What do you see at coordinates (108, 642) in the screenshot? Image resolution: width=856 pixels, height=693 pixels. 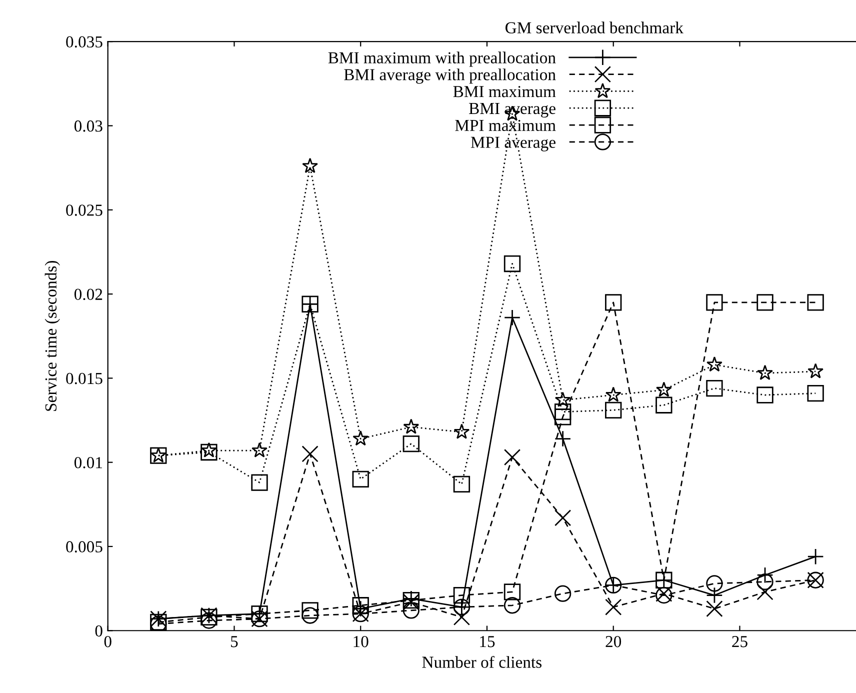 I see `x-tick-label: 0` at bounding box center [108, 642].